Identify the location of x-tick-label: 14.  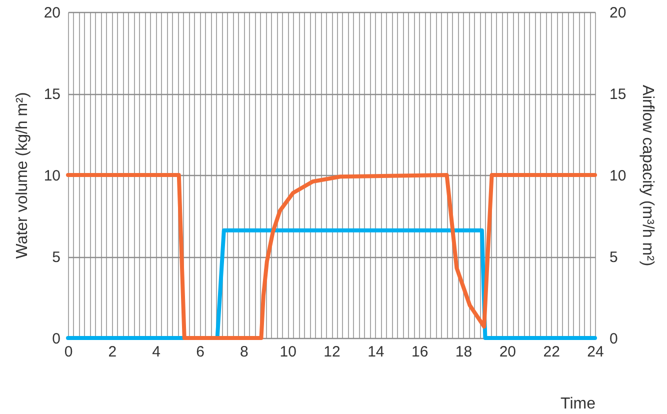
(376, 352).